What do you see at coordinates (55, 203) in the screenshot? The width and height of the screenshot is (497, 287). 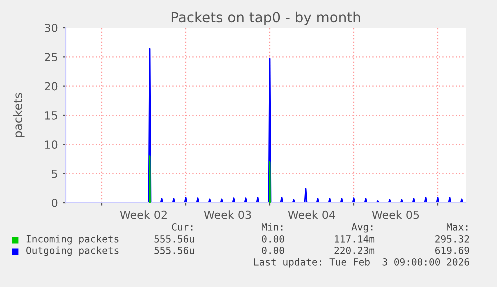 I see `y-tick-label: 0` at bounding box center [55, 203].